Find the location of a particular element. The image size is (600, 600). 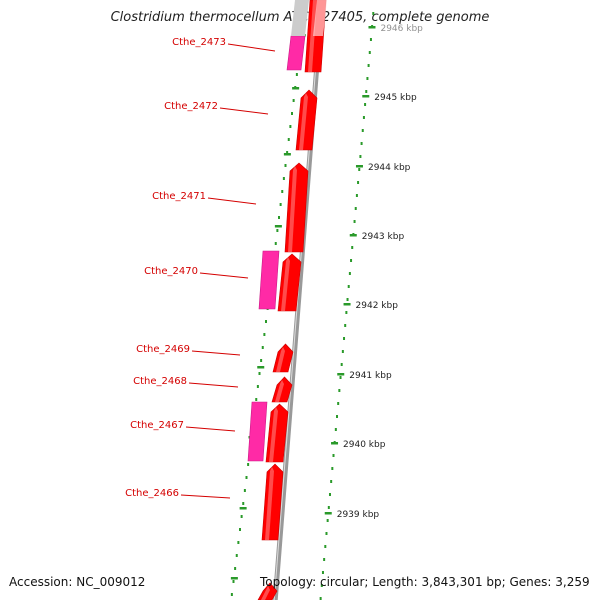

gene-label: Cthe_2472 is located at coordinates (191, 106).